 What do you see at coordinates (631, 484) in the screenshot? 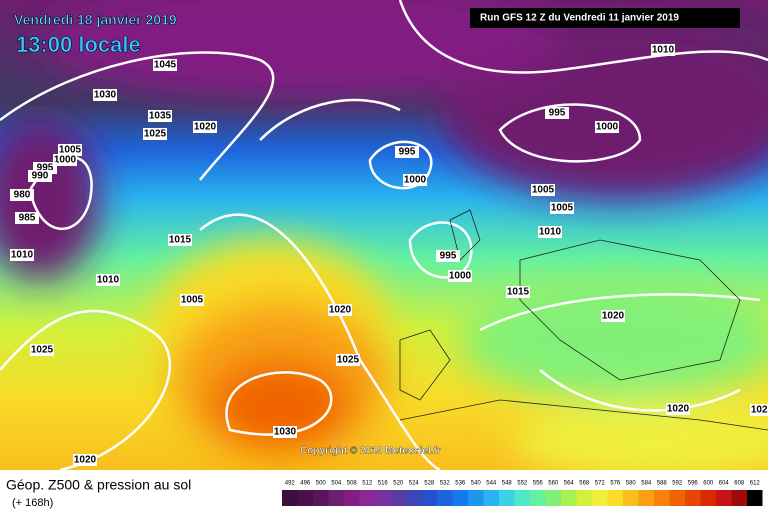
I see `scale-label: 580` at bounding box center [631, 484].